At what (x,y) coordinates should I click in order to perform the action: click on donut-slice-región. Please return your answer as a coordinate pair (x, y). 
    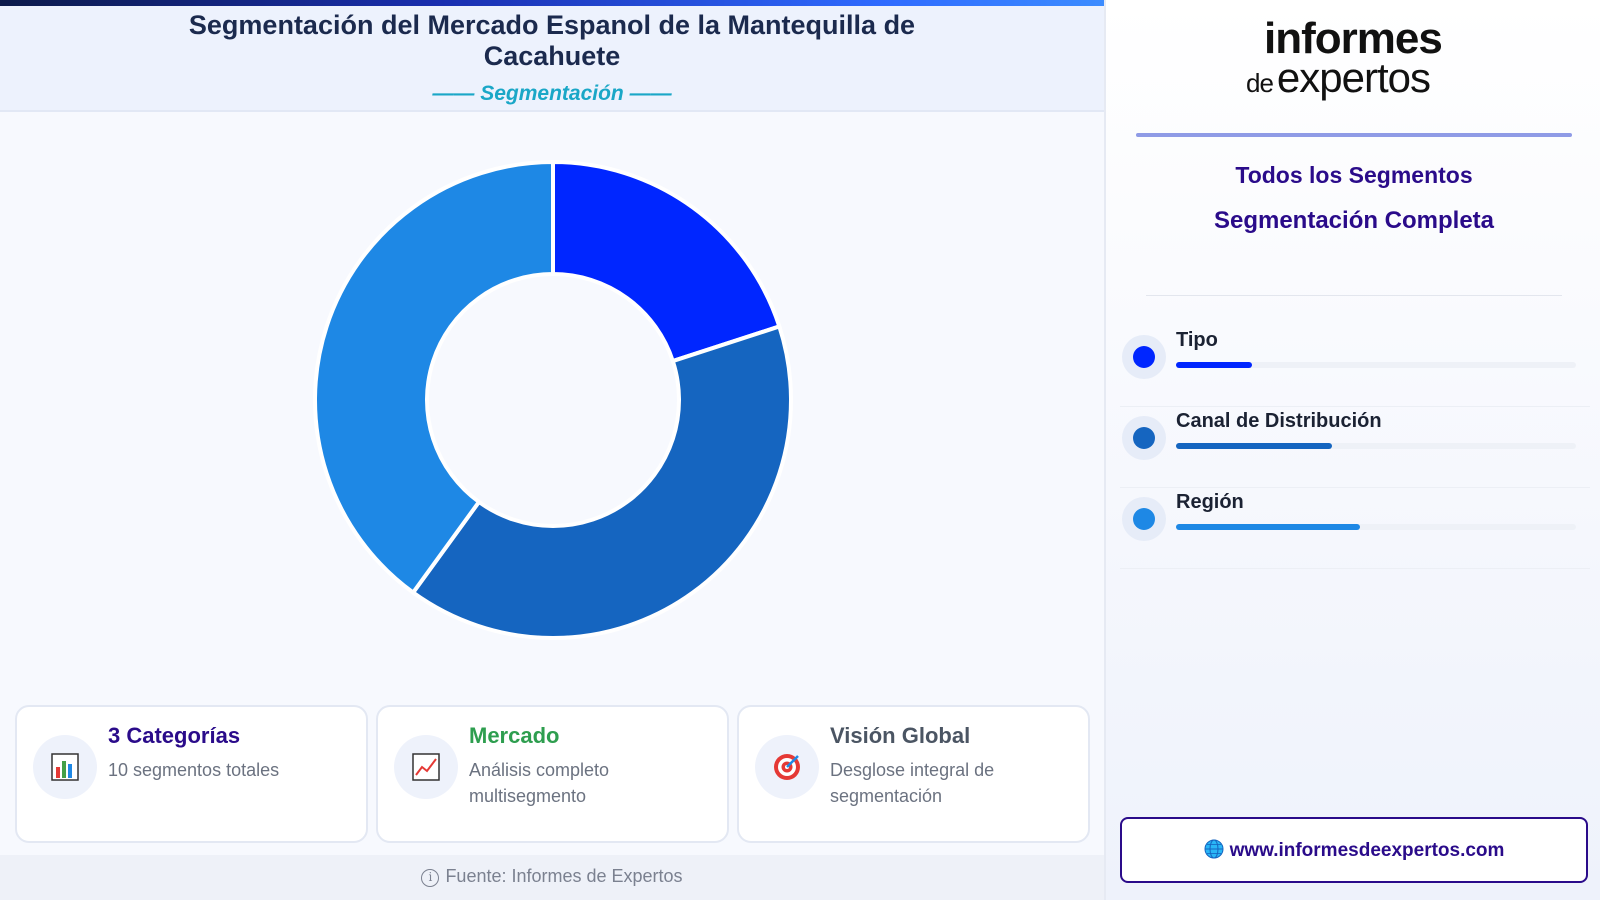
    Looking at the image, I should click on (434, 377).